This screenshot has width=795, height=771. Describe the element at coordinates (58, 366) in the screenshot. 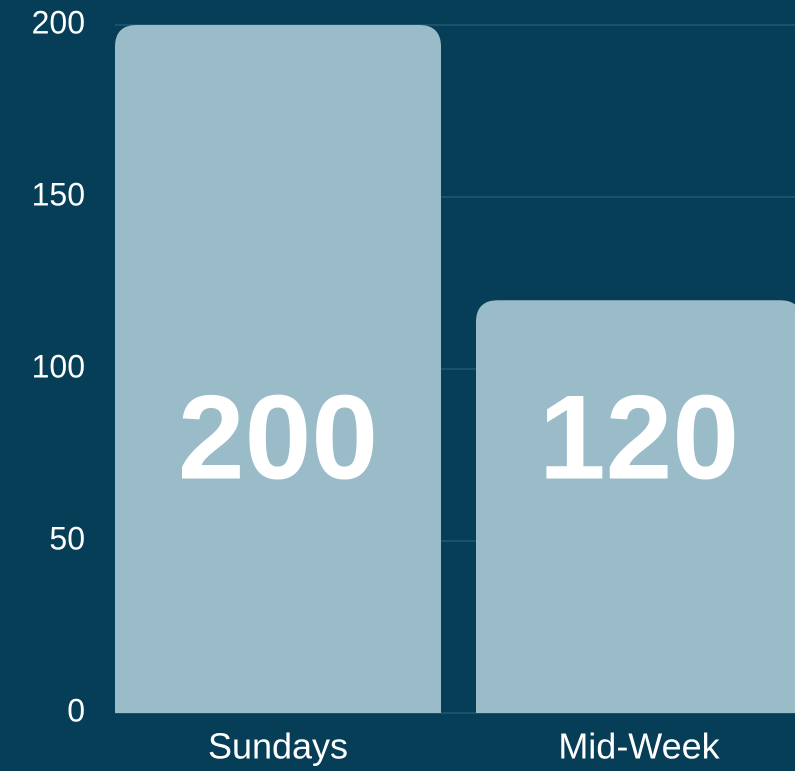

I see `y-tick-label: 100` at that location.